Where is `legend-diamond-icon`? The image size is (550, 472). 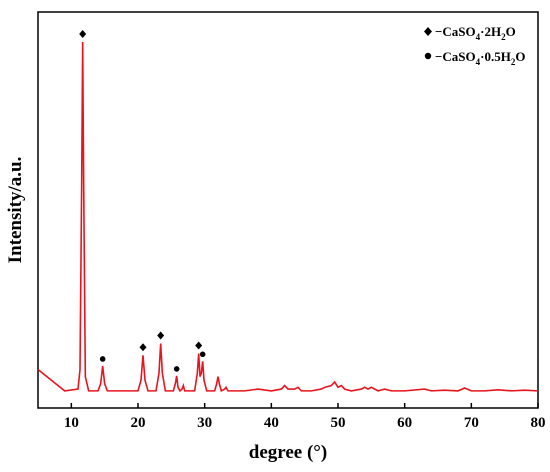 legend-diamond-icon is located at coordinates (428, 31).